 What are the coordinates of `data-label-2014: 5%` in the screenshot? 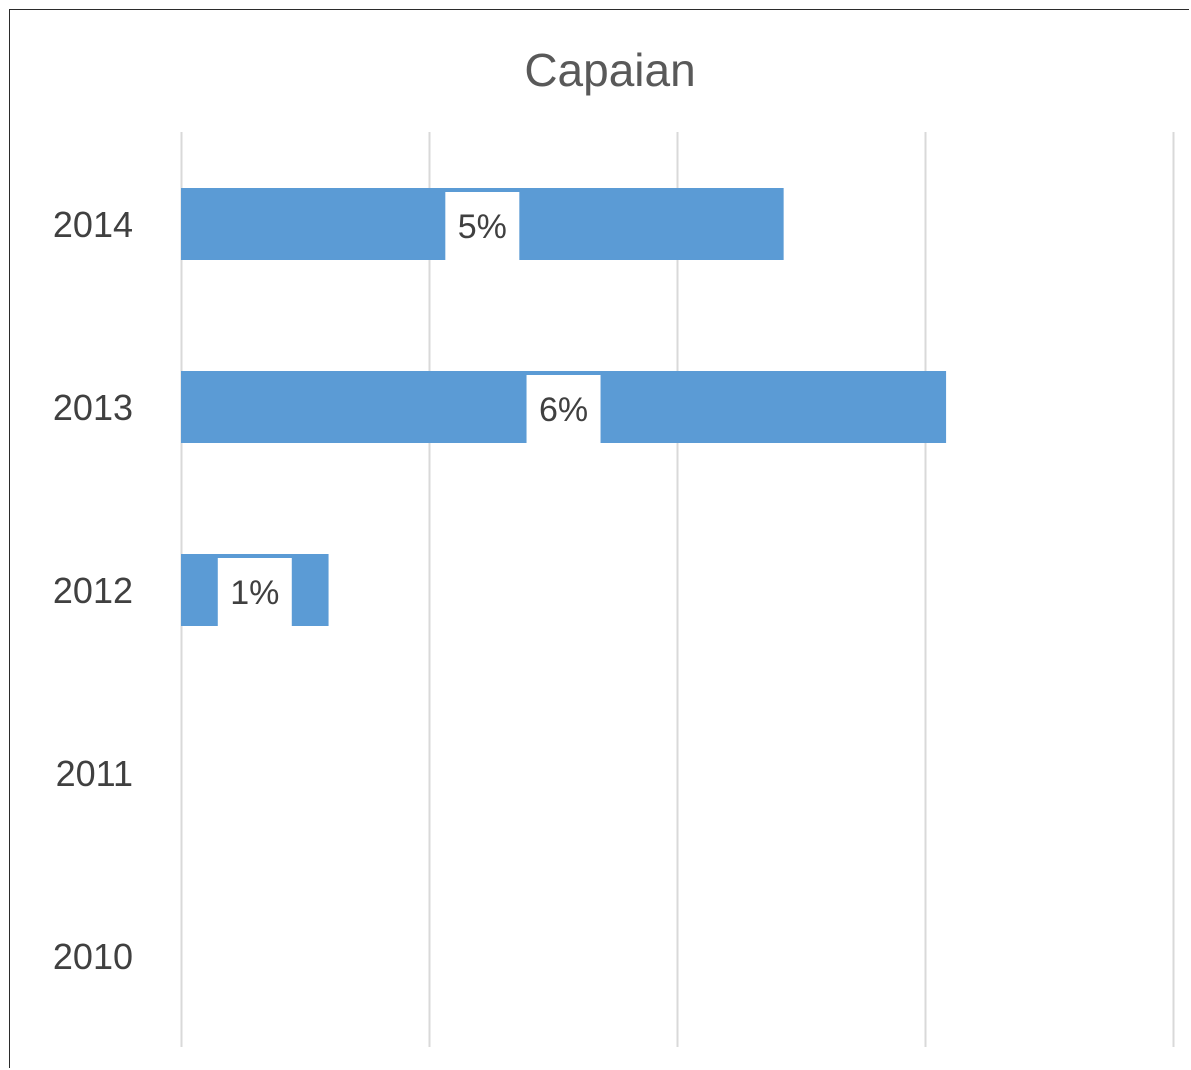 It's located at (482, 227).